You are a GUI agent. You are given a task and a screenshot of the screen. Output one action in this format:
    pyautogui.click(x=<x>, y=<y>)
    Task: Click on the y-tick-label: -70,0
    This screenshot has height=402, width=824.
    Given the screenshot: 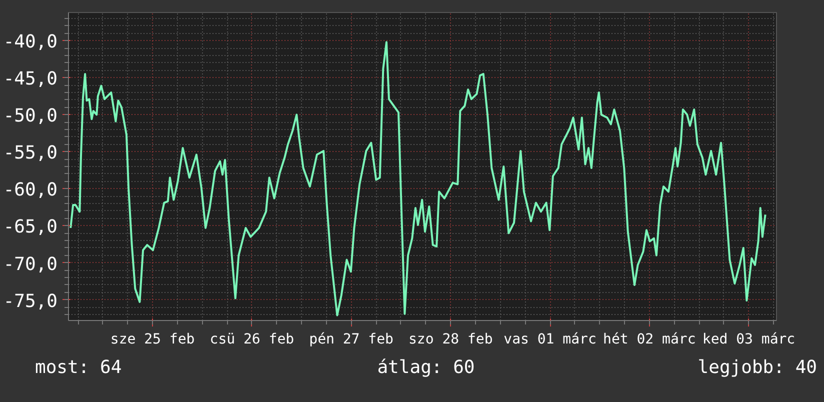 What is the action you would take?
    pyautogui.click(x=30, y=264)
    